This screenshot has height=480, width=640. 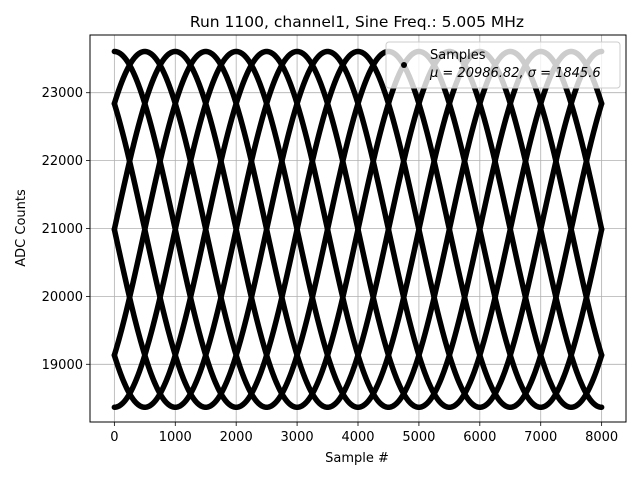 I want to click on x-tick-label: 7000, so click(x=540, y=437).